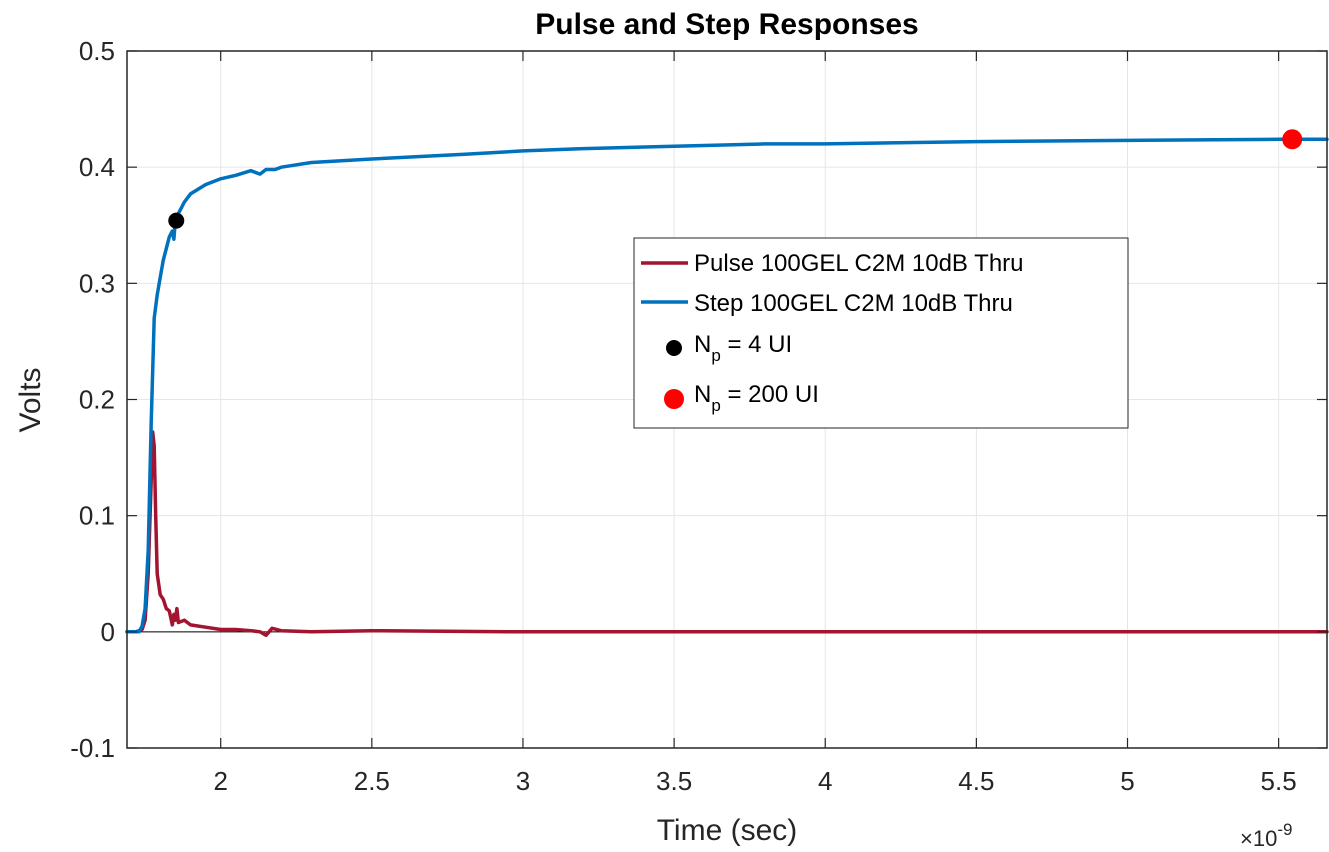 Image resolution: width=1329 pixels, height=852 pixels. What do you see at coordinates (97, 167) in the screenshot?
I see `y-tick-label: 0.4` at bounding box center [97, 167].